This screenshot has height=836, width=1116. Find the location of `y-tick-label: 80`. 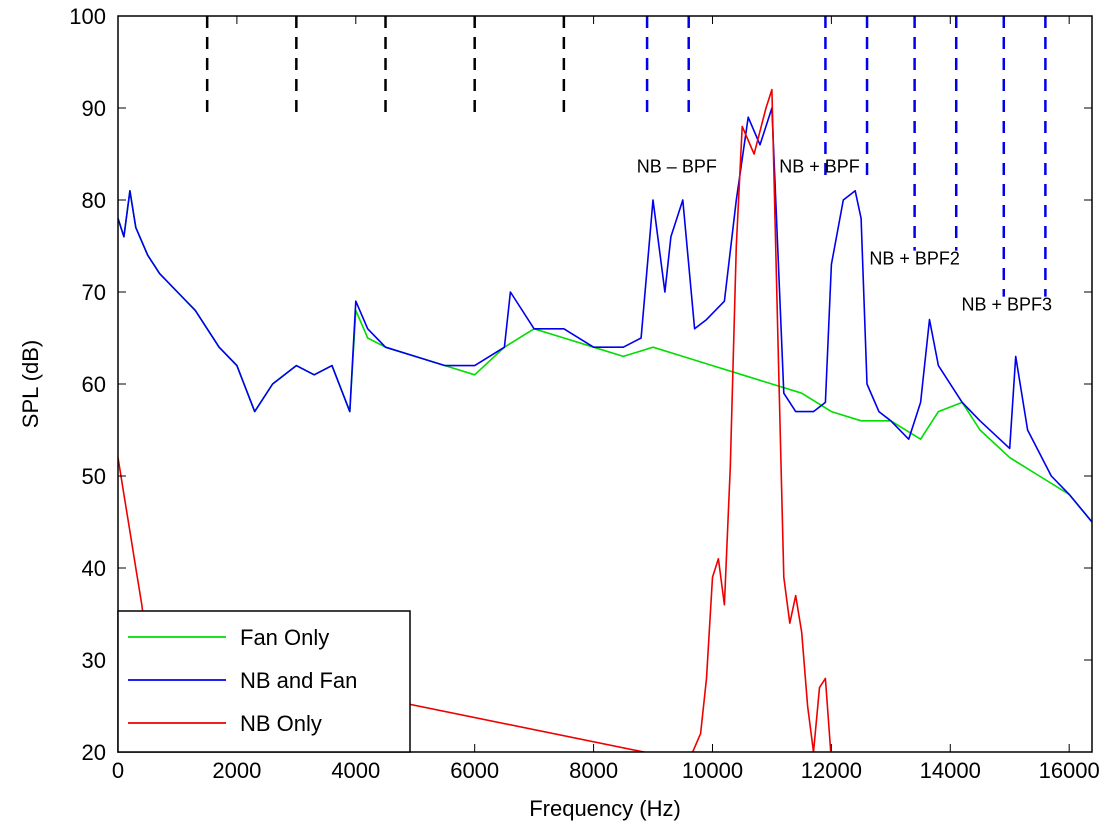

y-tick-label: 80 is located at coordinates (94, 200).